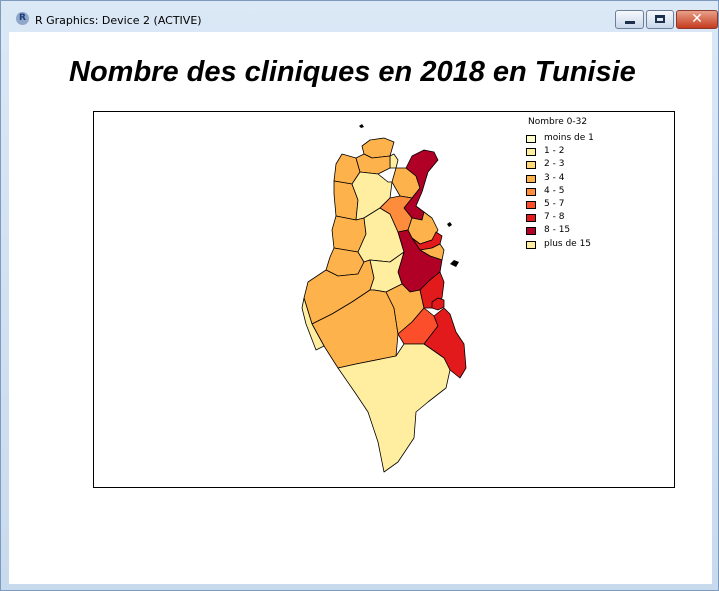 The image size is (719, 591). Describe the element at coordinates (554, 151) in the screenshot. I see `legend-label: 1 - 2` at that location.